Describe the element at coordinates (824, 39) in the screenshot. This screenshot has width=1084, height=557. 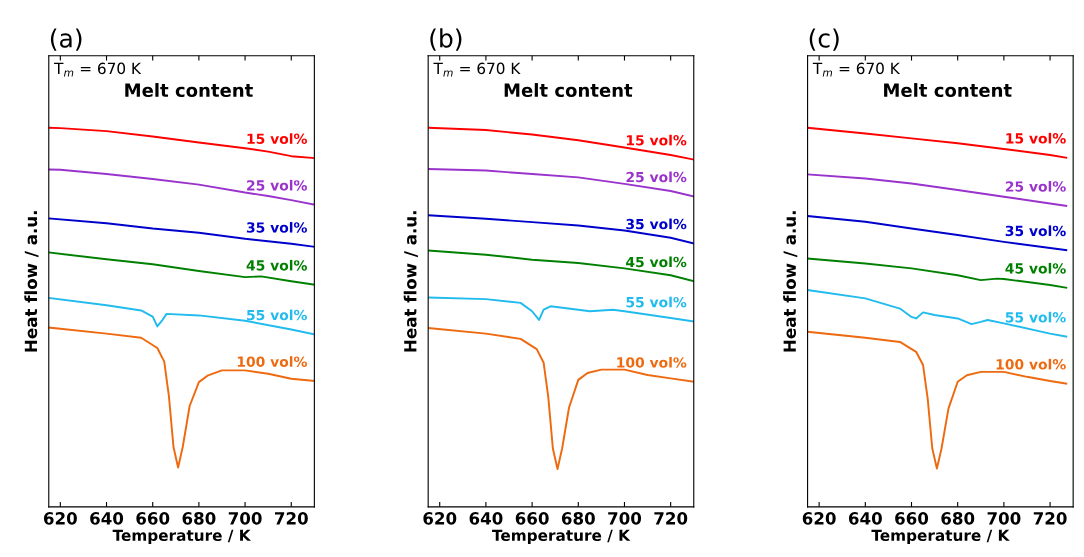
I see `chart-title: (c)` at that location.